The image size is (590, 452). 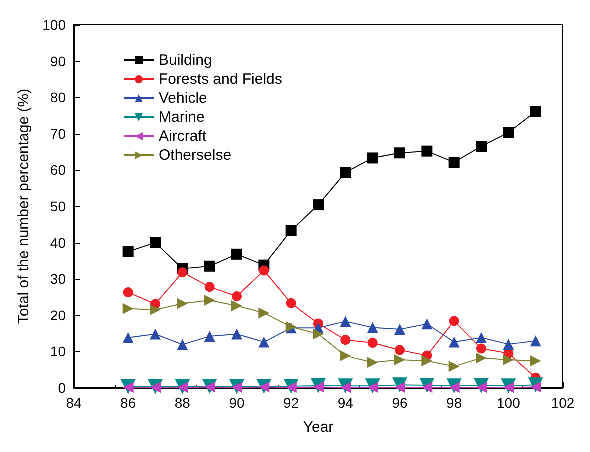 I want to click on legend-label: Aircraft, so click(x=183, y=136).